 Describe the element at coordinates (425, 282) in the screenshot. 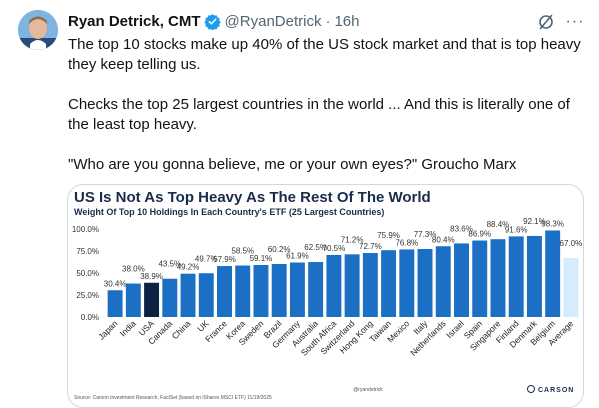

I see `bar-italy` at that location.